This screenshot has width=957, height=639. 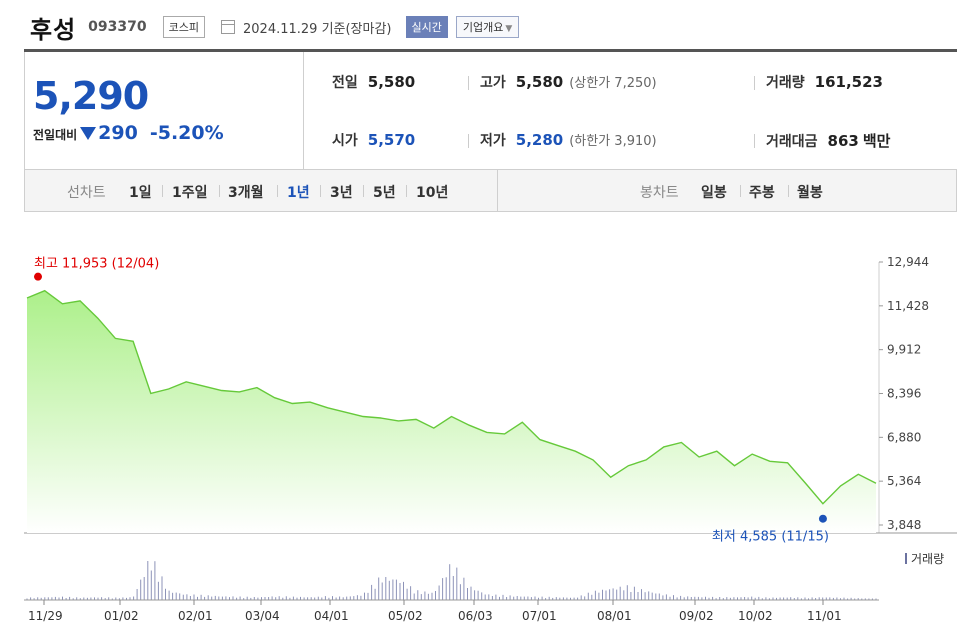 I want to click on low-value: 5,280, so click(x=539, y=140).